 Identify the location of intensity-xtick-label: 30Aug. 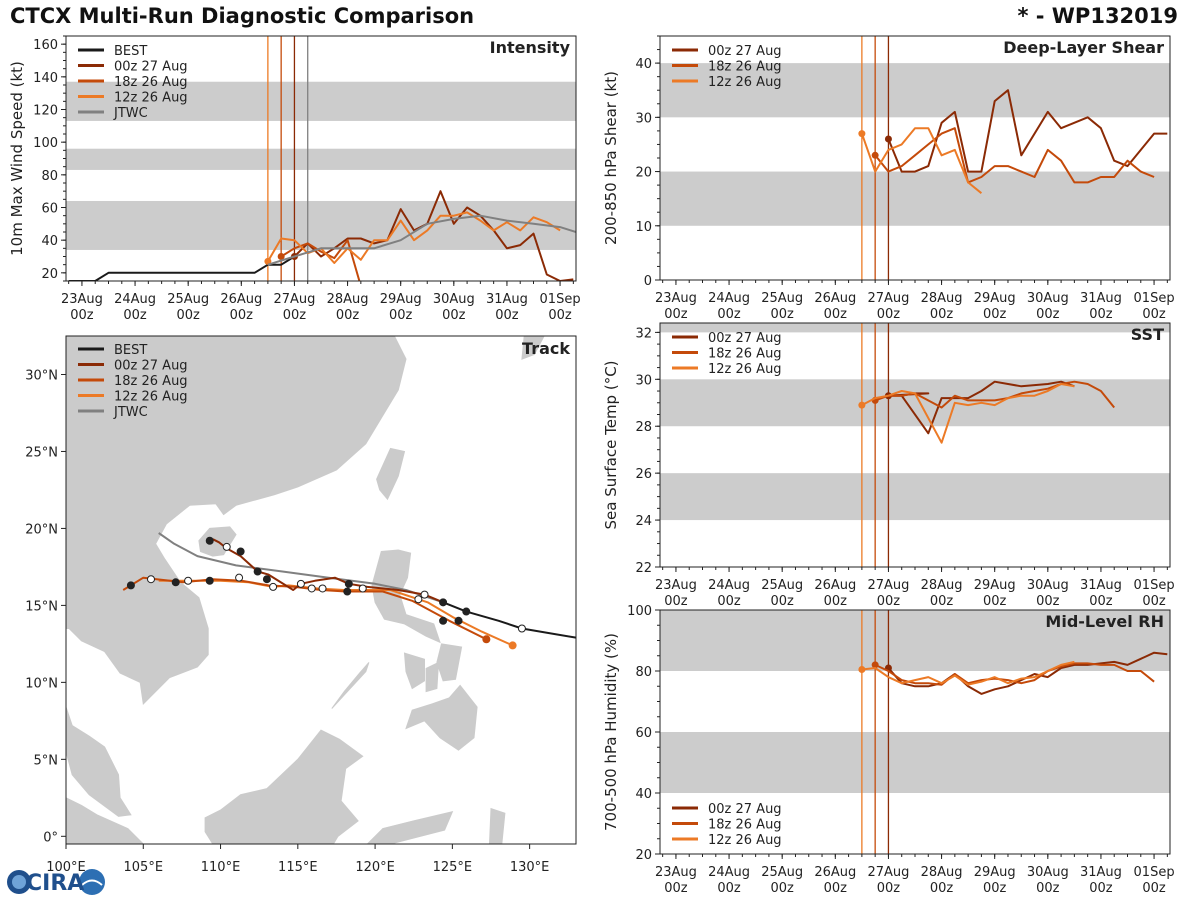
(454, 299).